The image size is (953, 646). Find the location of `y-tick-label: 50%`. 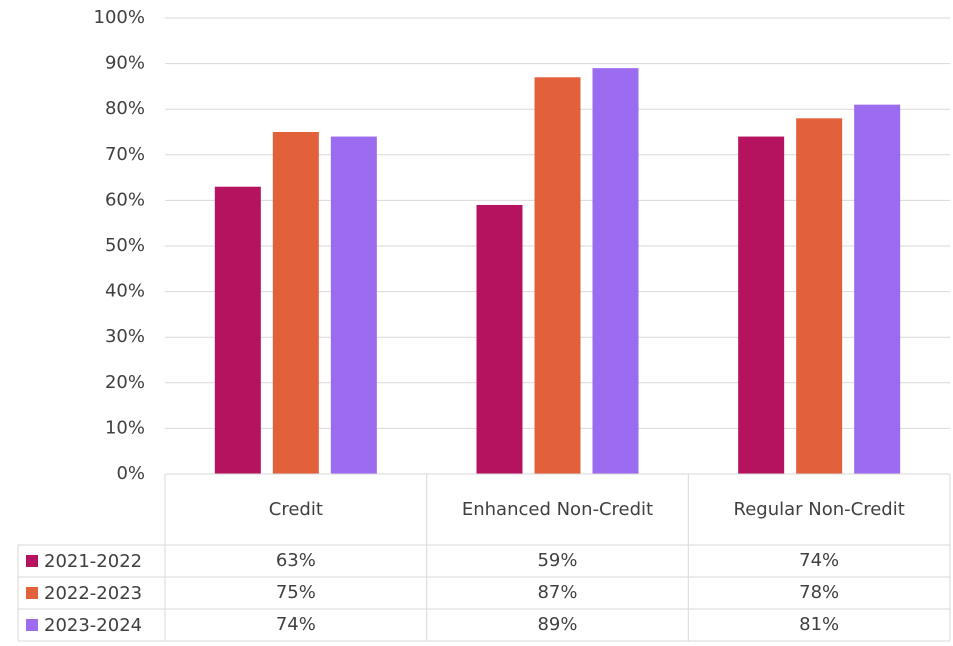

y-tick-label: 50% is located at coordinates (125, 245).